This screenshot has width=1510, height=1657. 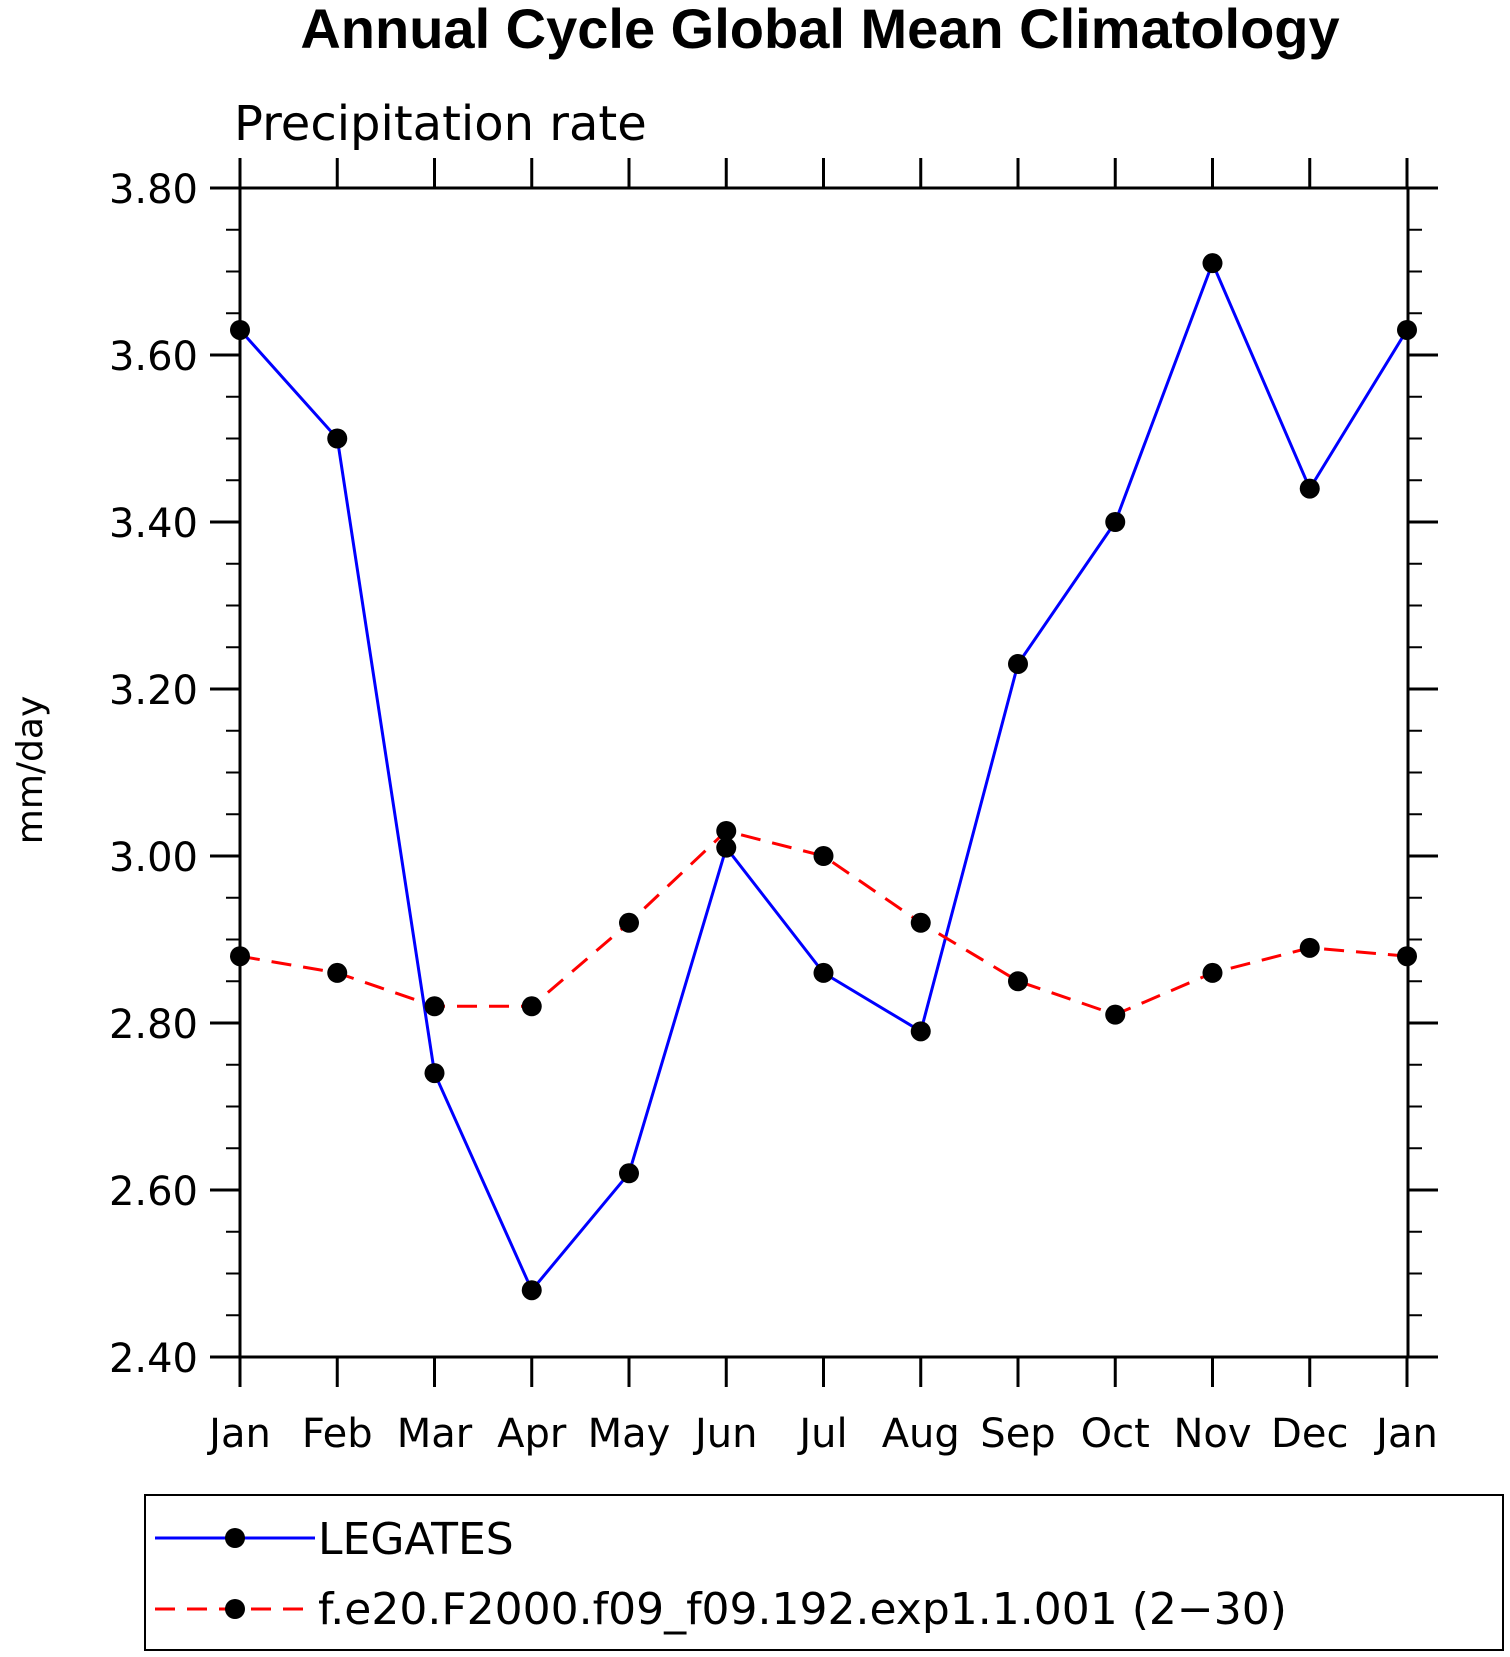 What do you see at coordinates (153, 524) in the screenshot?
I see `y-tick-label: 3.40` at bounding box center [153, 524].